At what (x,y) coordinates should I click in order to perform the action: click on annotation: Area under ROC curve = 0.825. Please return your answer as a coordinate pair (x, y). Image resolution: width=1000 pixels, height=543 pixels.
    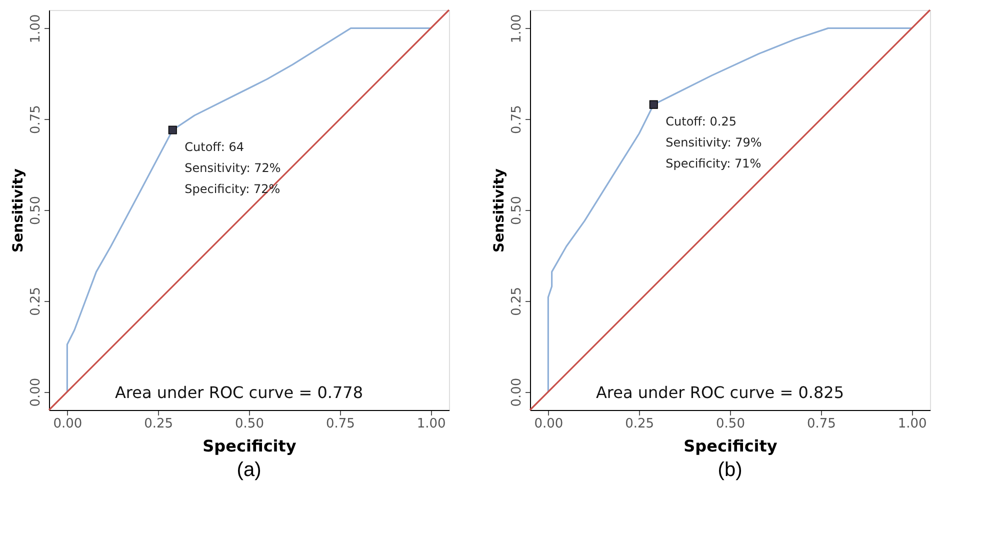
    Looking at the image, I should click on (720, 392).